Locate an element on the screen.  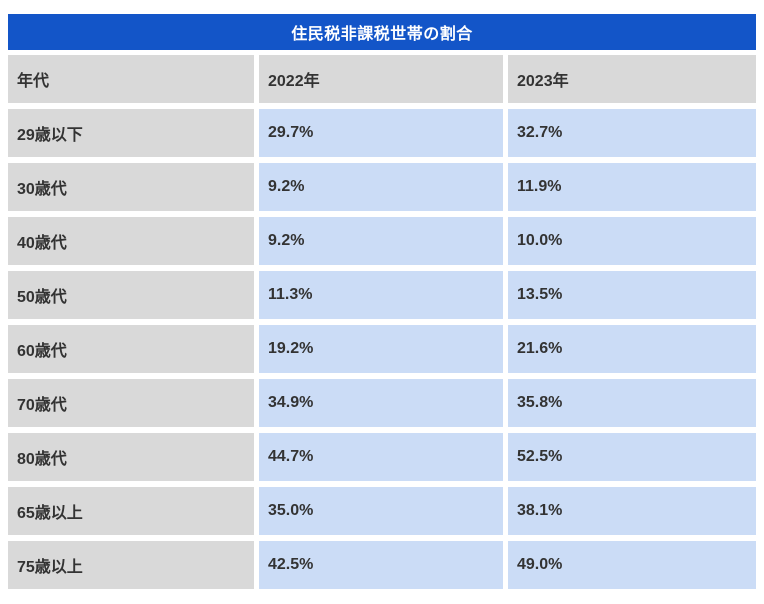
value-under-29-2022: 29.7% is located at coordinates (381, 133).